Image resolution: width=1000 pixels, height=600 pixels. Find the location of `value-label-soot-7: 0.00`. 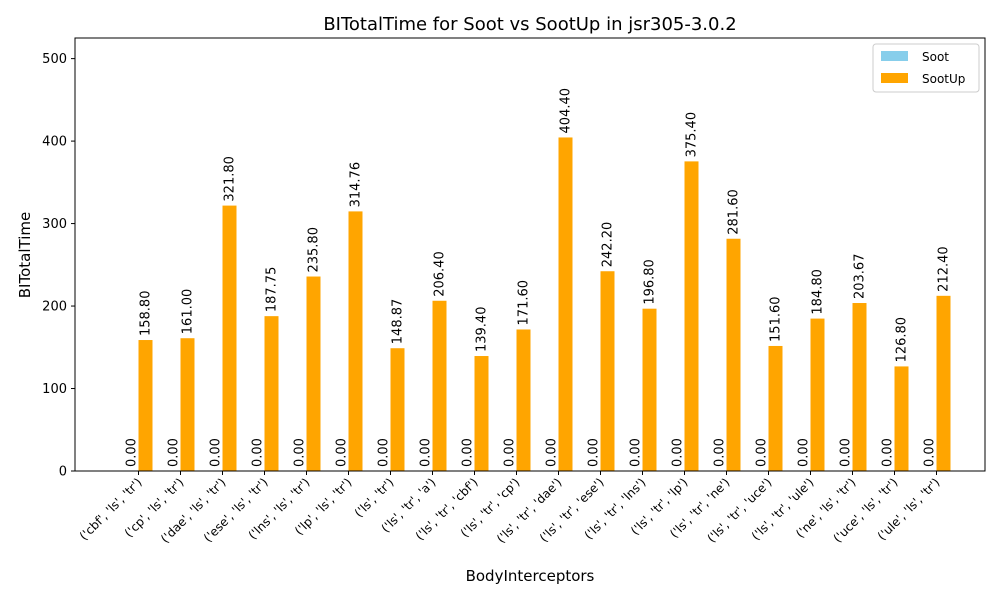

value-label-soot-7: 0.00 is located at coordinates (426, 452).